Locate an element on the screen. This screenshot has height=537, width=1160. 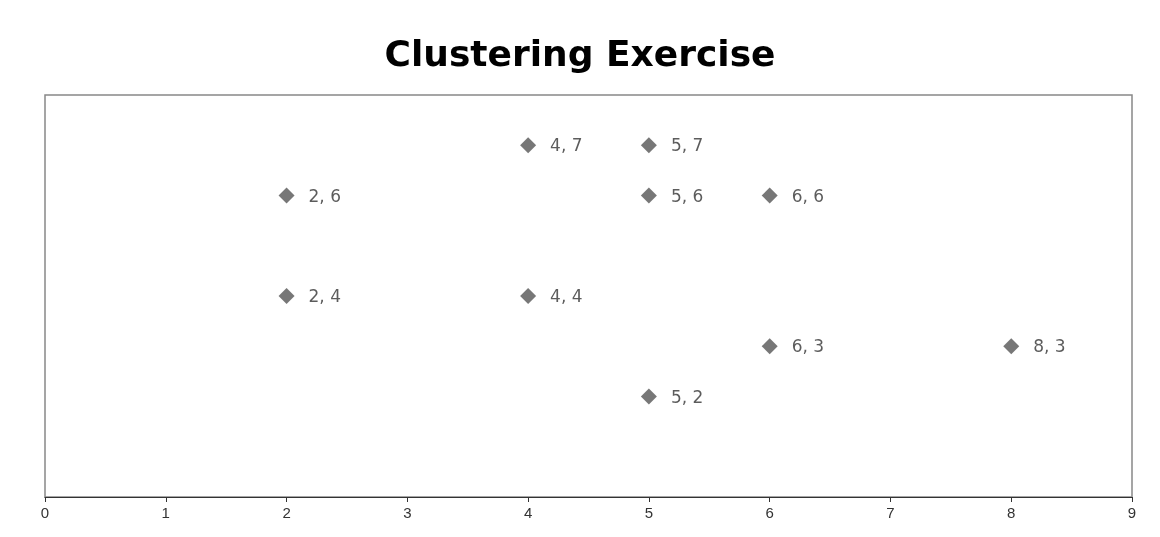
data-label: 6, 3 is located at coordinates (808, 346).